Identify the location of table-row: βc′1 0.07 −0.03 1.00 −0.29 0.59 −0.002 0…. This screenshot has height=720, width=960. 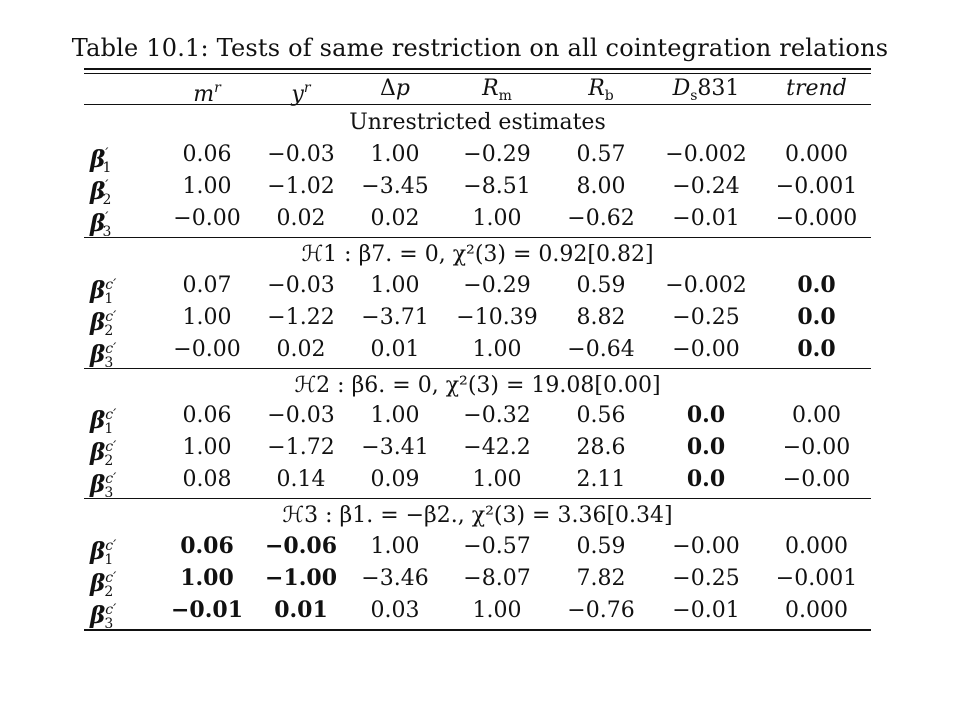
(477, 288).